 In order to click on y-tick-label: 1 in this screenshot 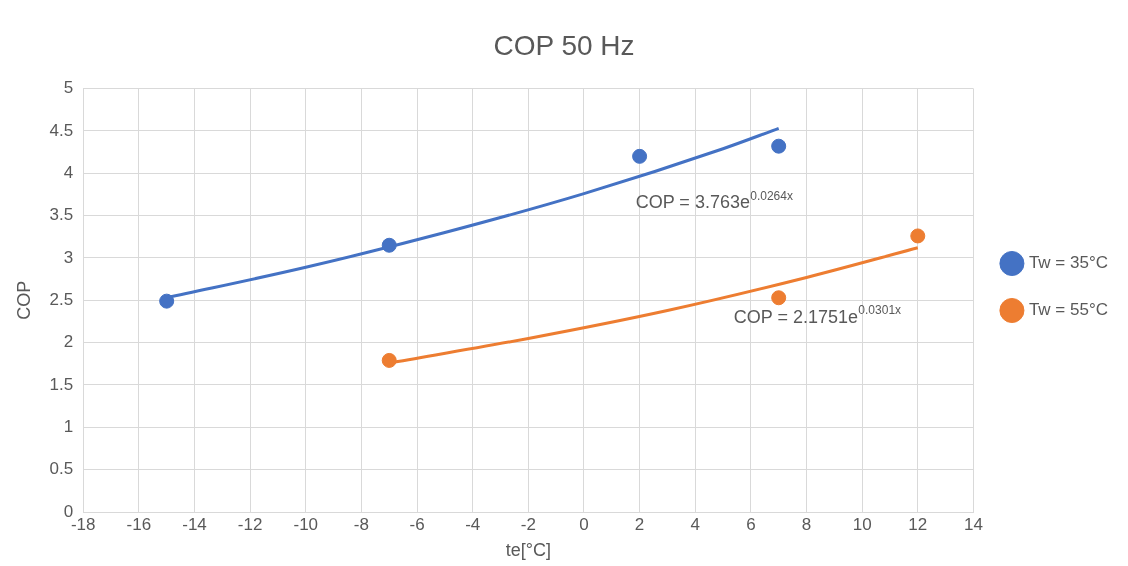, I will do `click(68, 427)`.